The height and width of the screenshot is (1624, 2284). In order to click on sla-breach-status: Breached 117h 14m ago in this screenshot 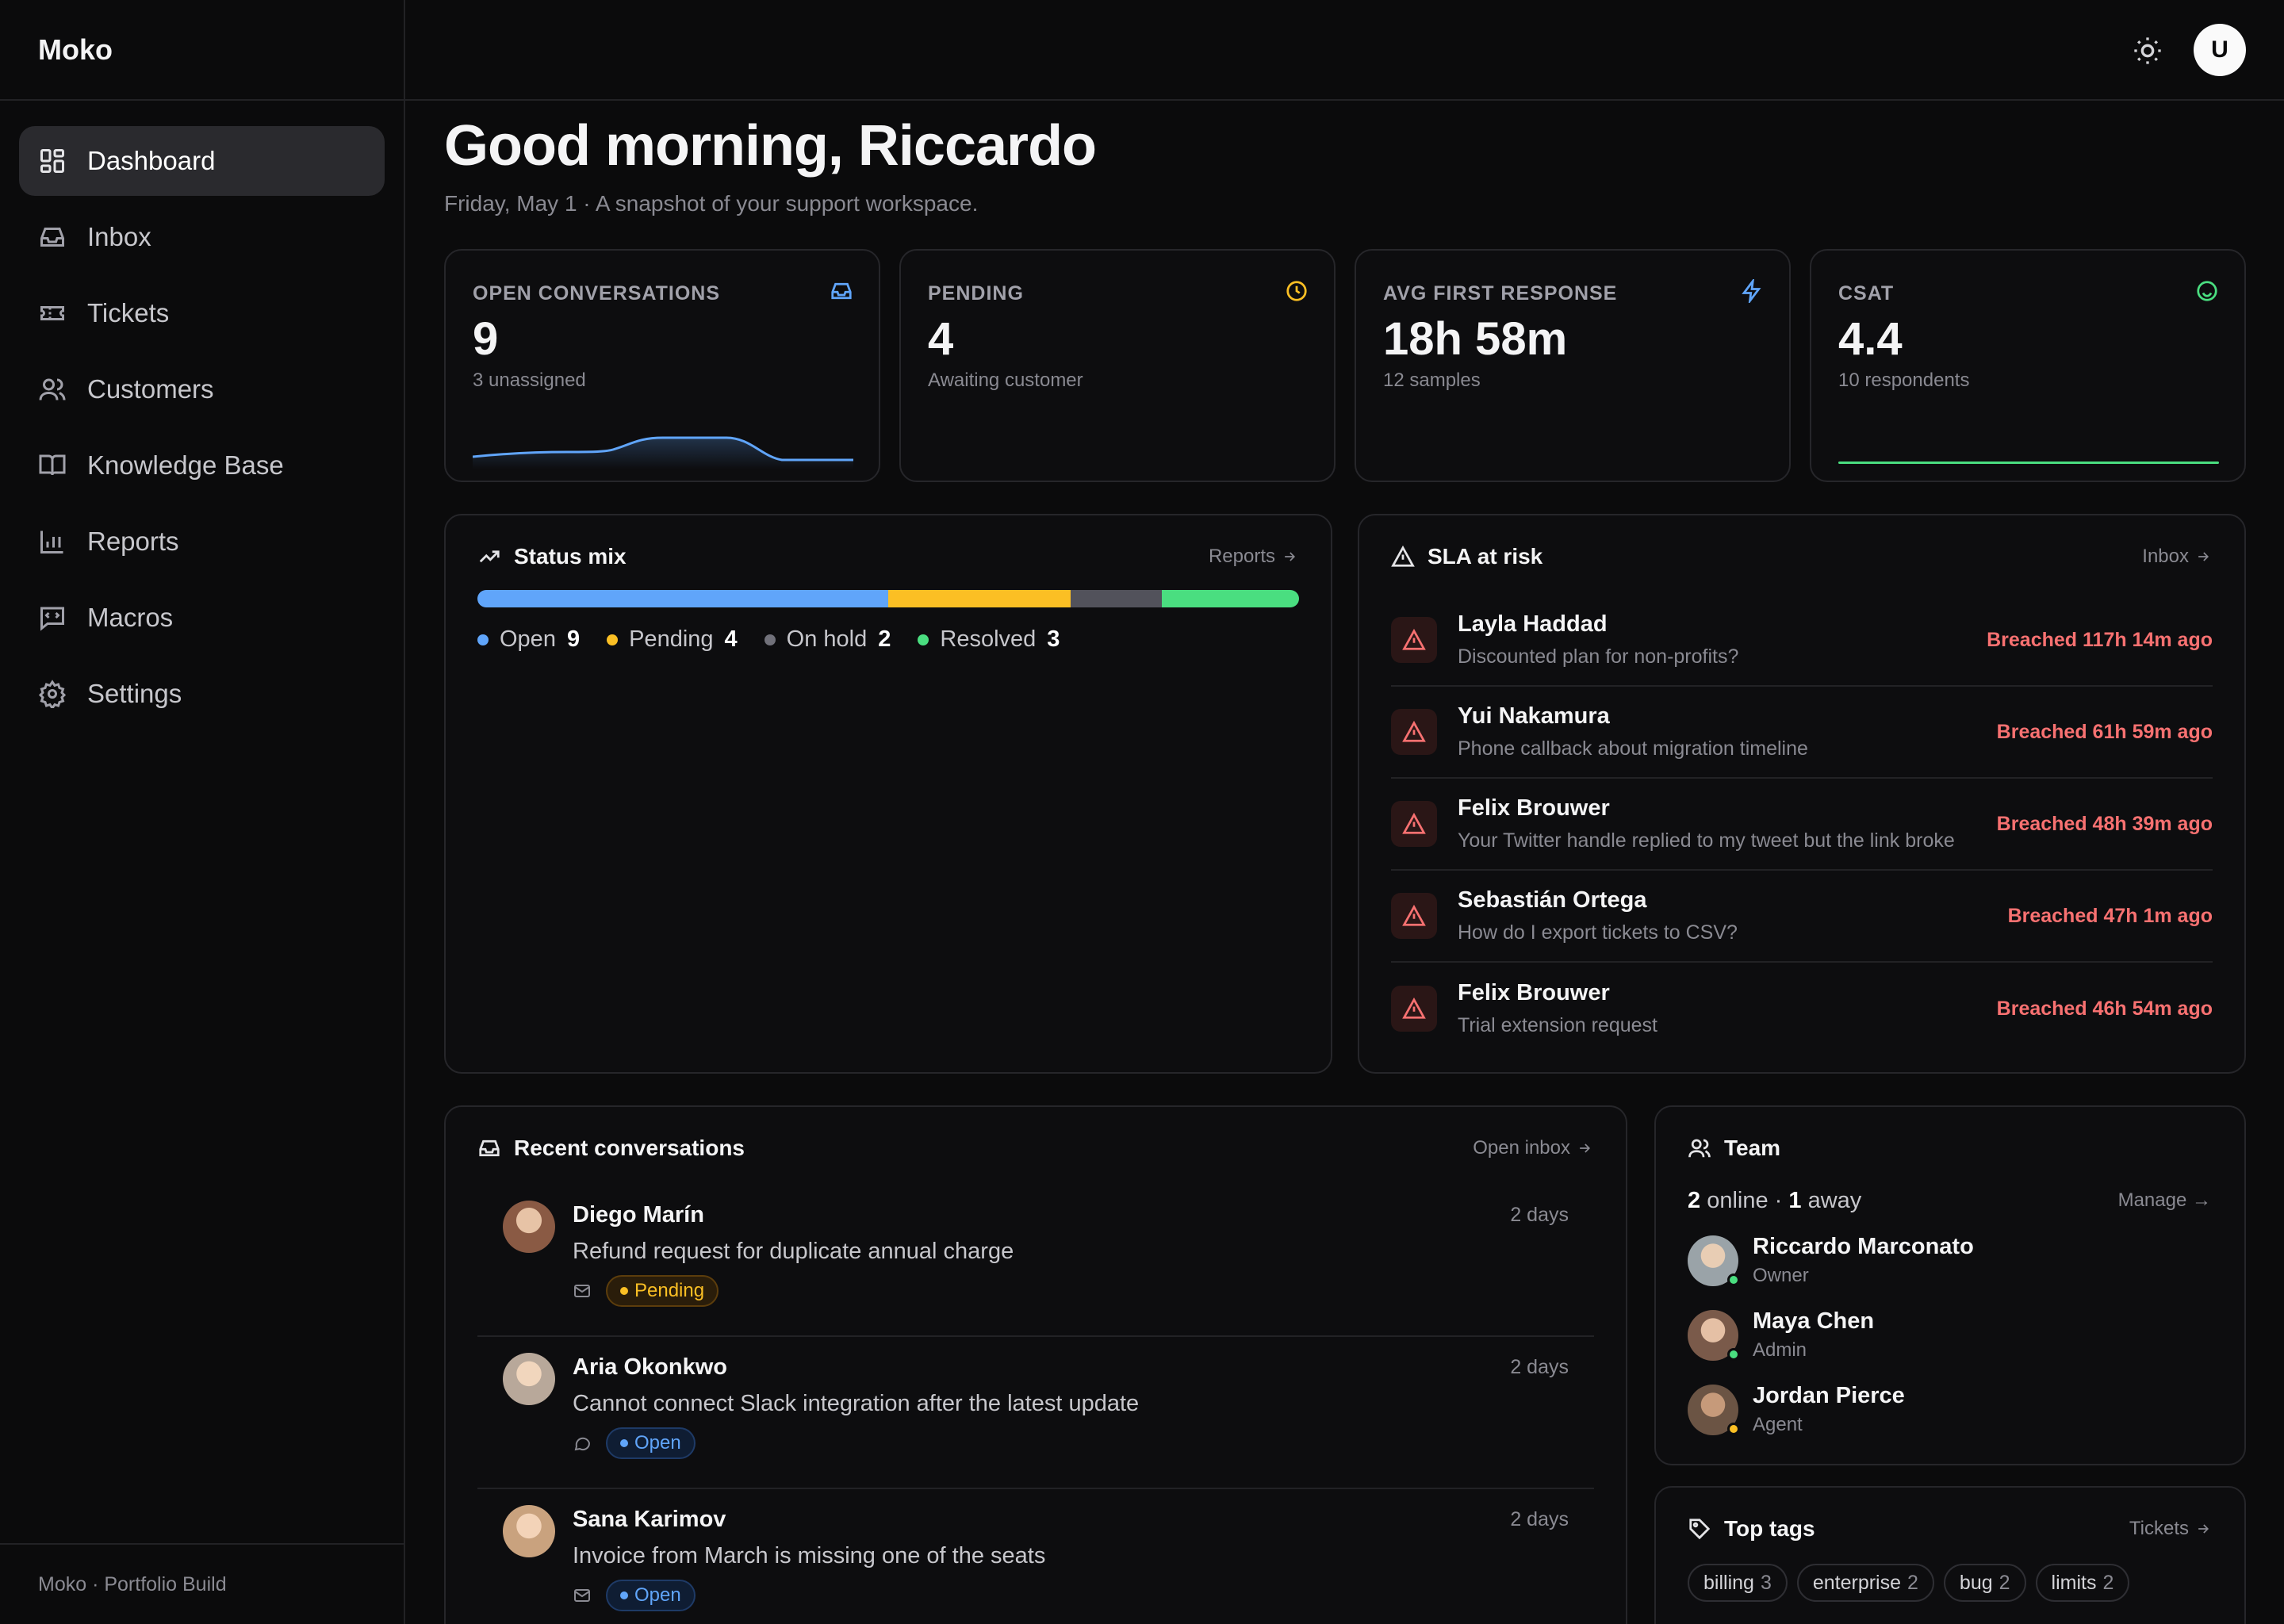, I will do `click(2100, 639)`.